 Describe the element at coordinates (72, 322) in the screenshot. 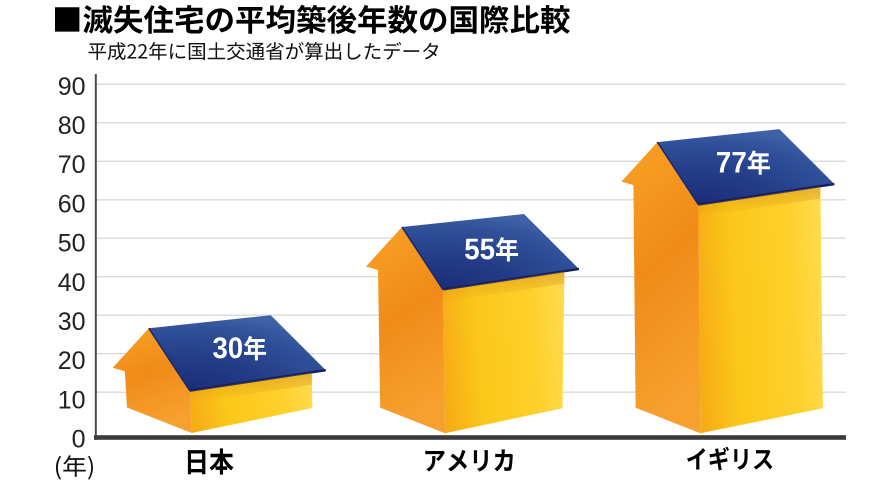

I see `svg-text: 30` at that location.